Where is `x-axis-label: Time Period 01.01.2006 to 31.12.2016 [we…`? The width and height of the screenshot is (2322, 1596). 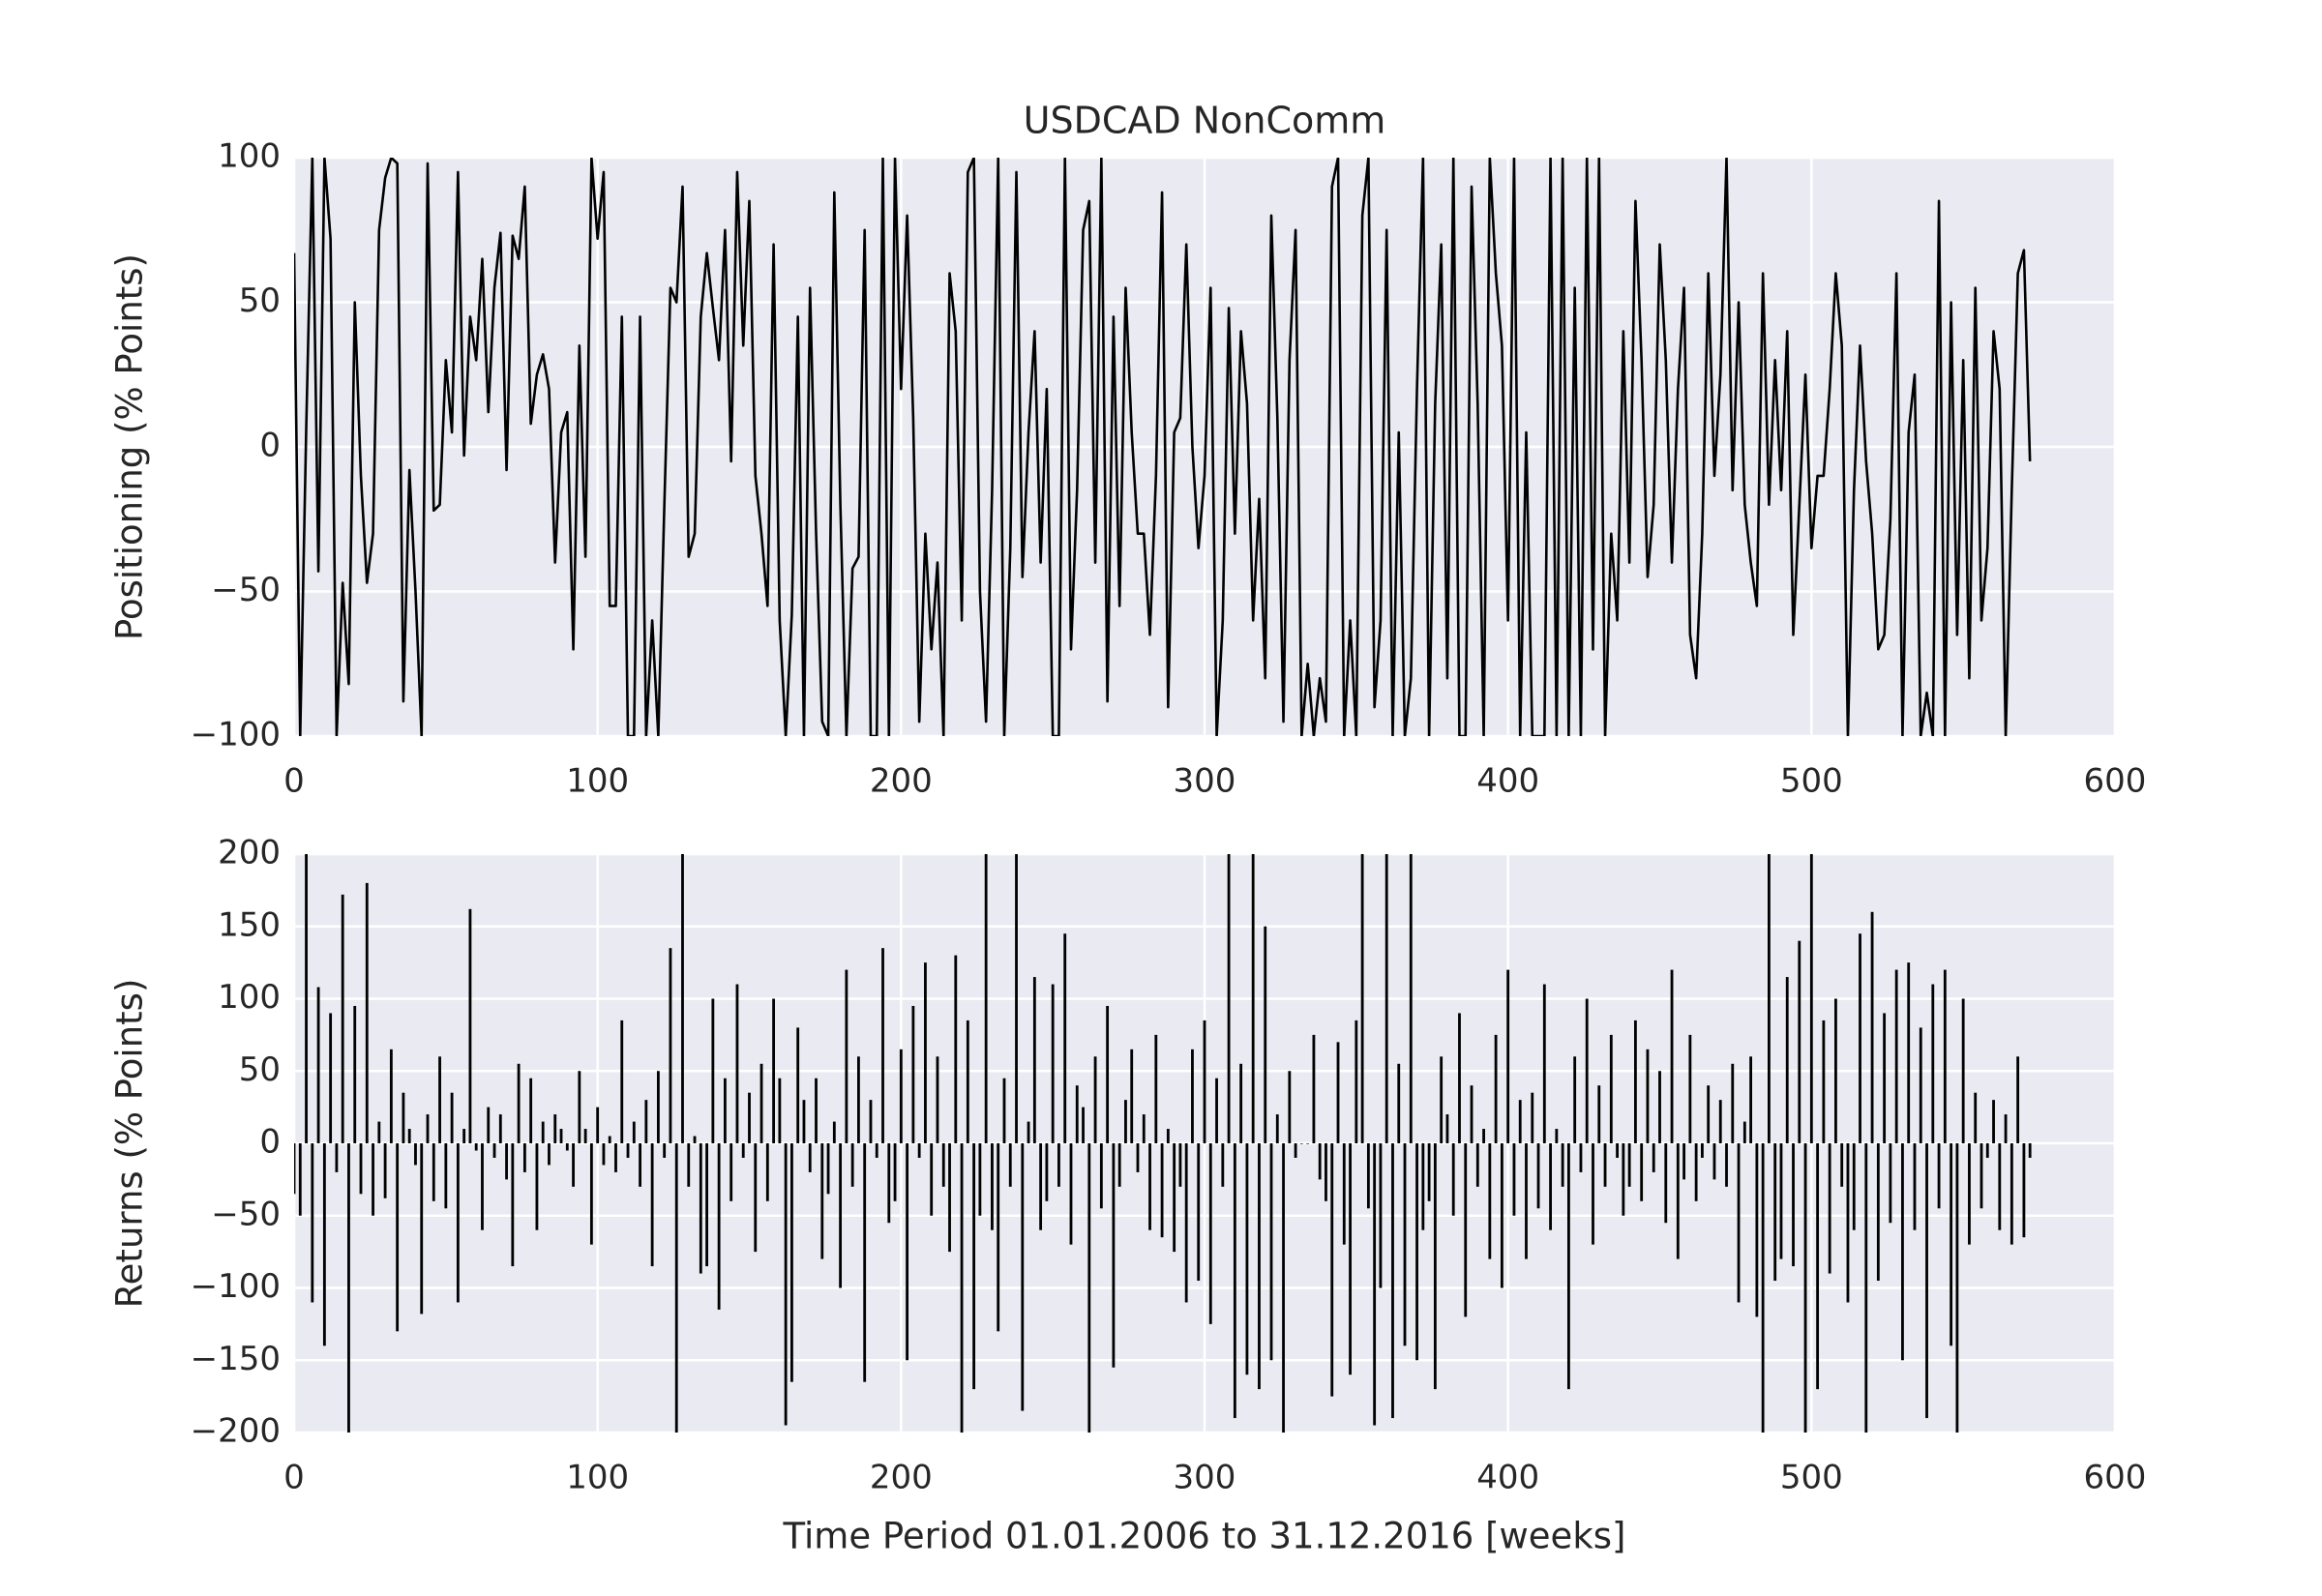
x-axis-label: Time Period 01.01.2006 to 31.12.2016 [we… is located at coordinates (1204, 1536).